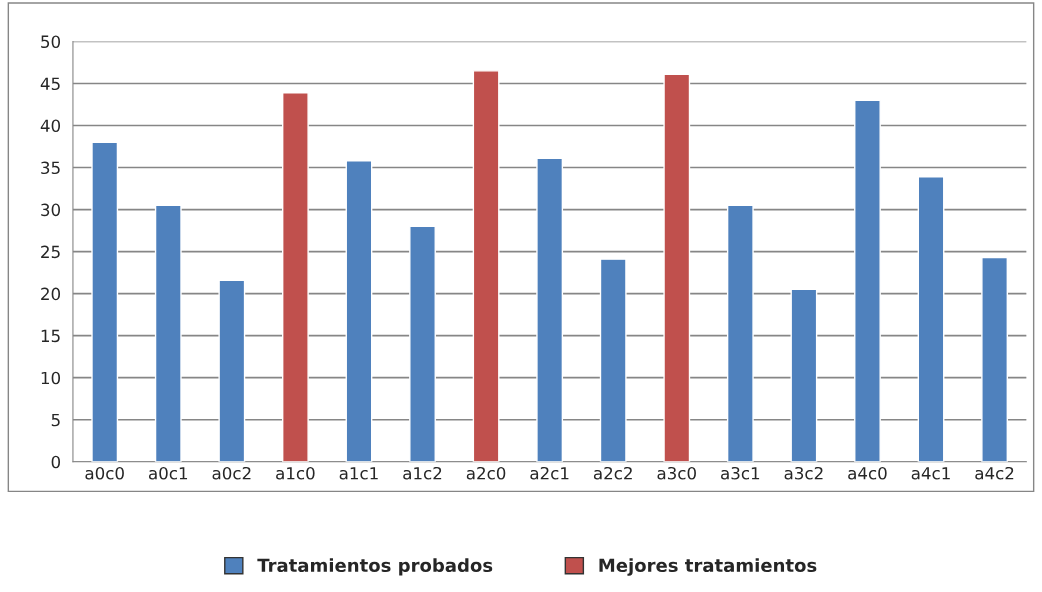 The image size is (1042, 592). Describe the element at coordinates (375, 567) in the screenshot. I see `legend-label: Tratamientos probados` at that location.